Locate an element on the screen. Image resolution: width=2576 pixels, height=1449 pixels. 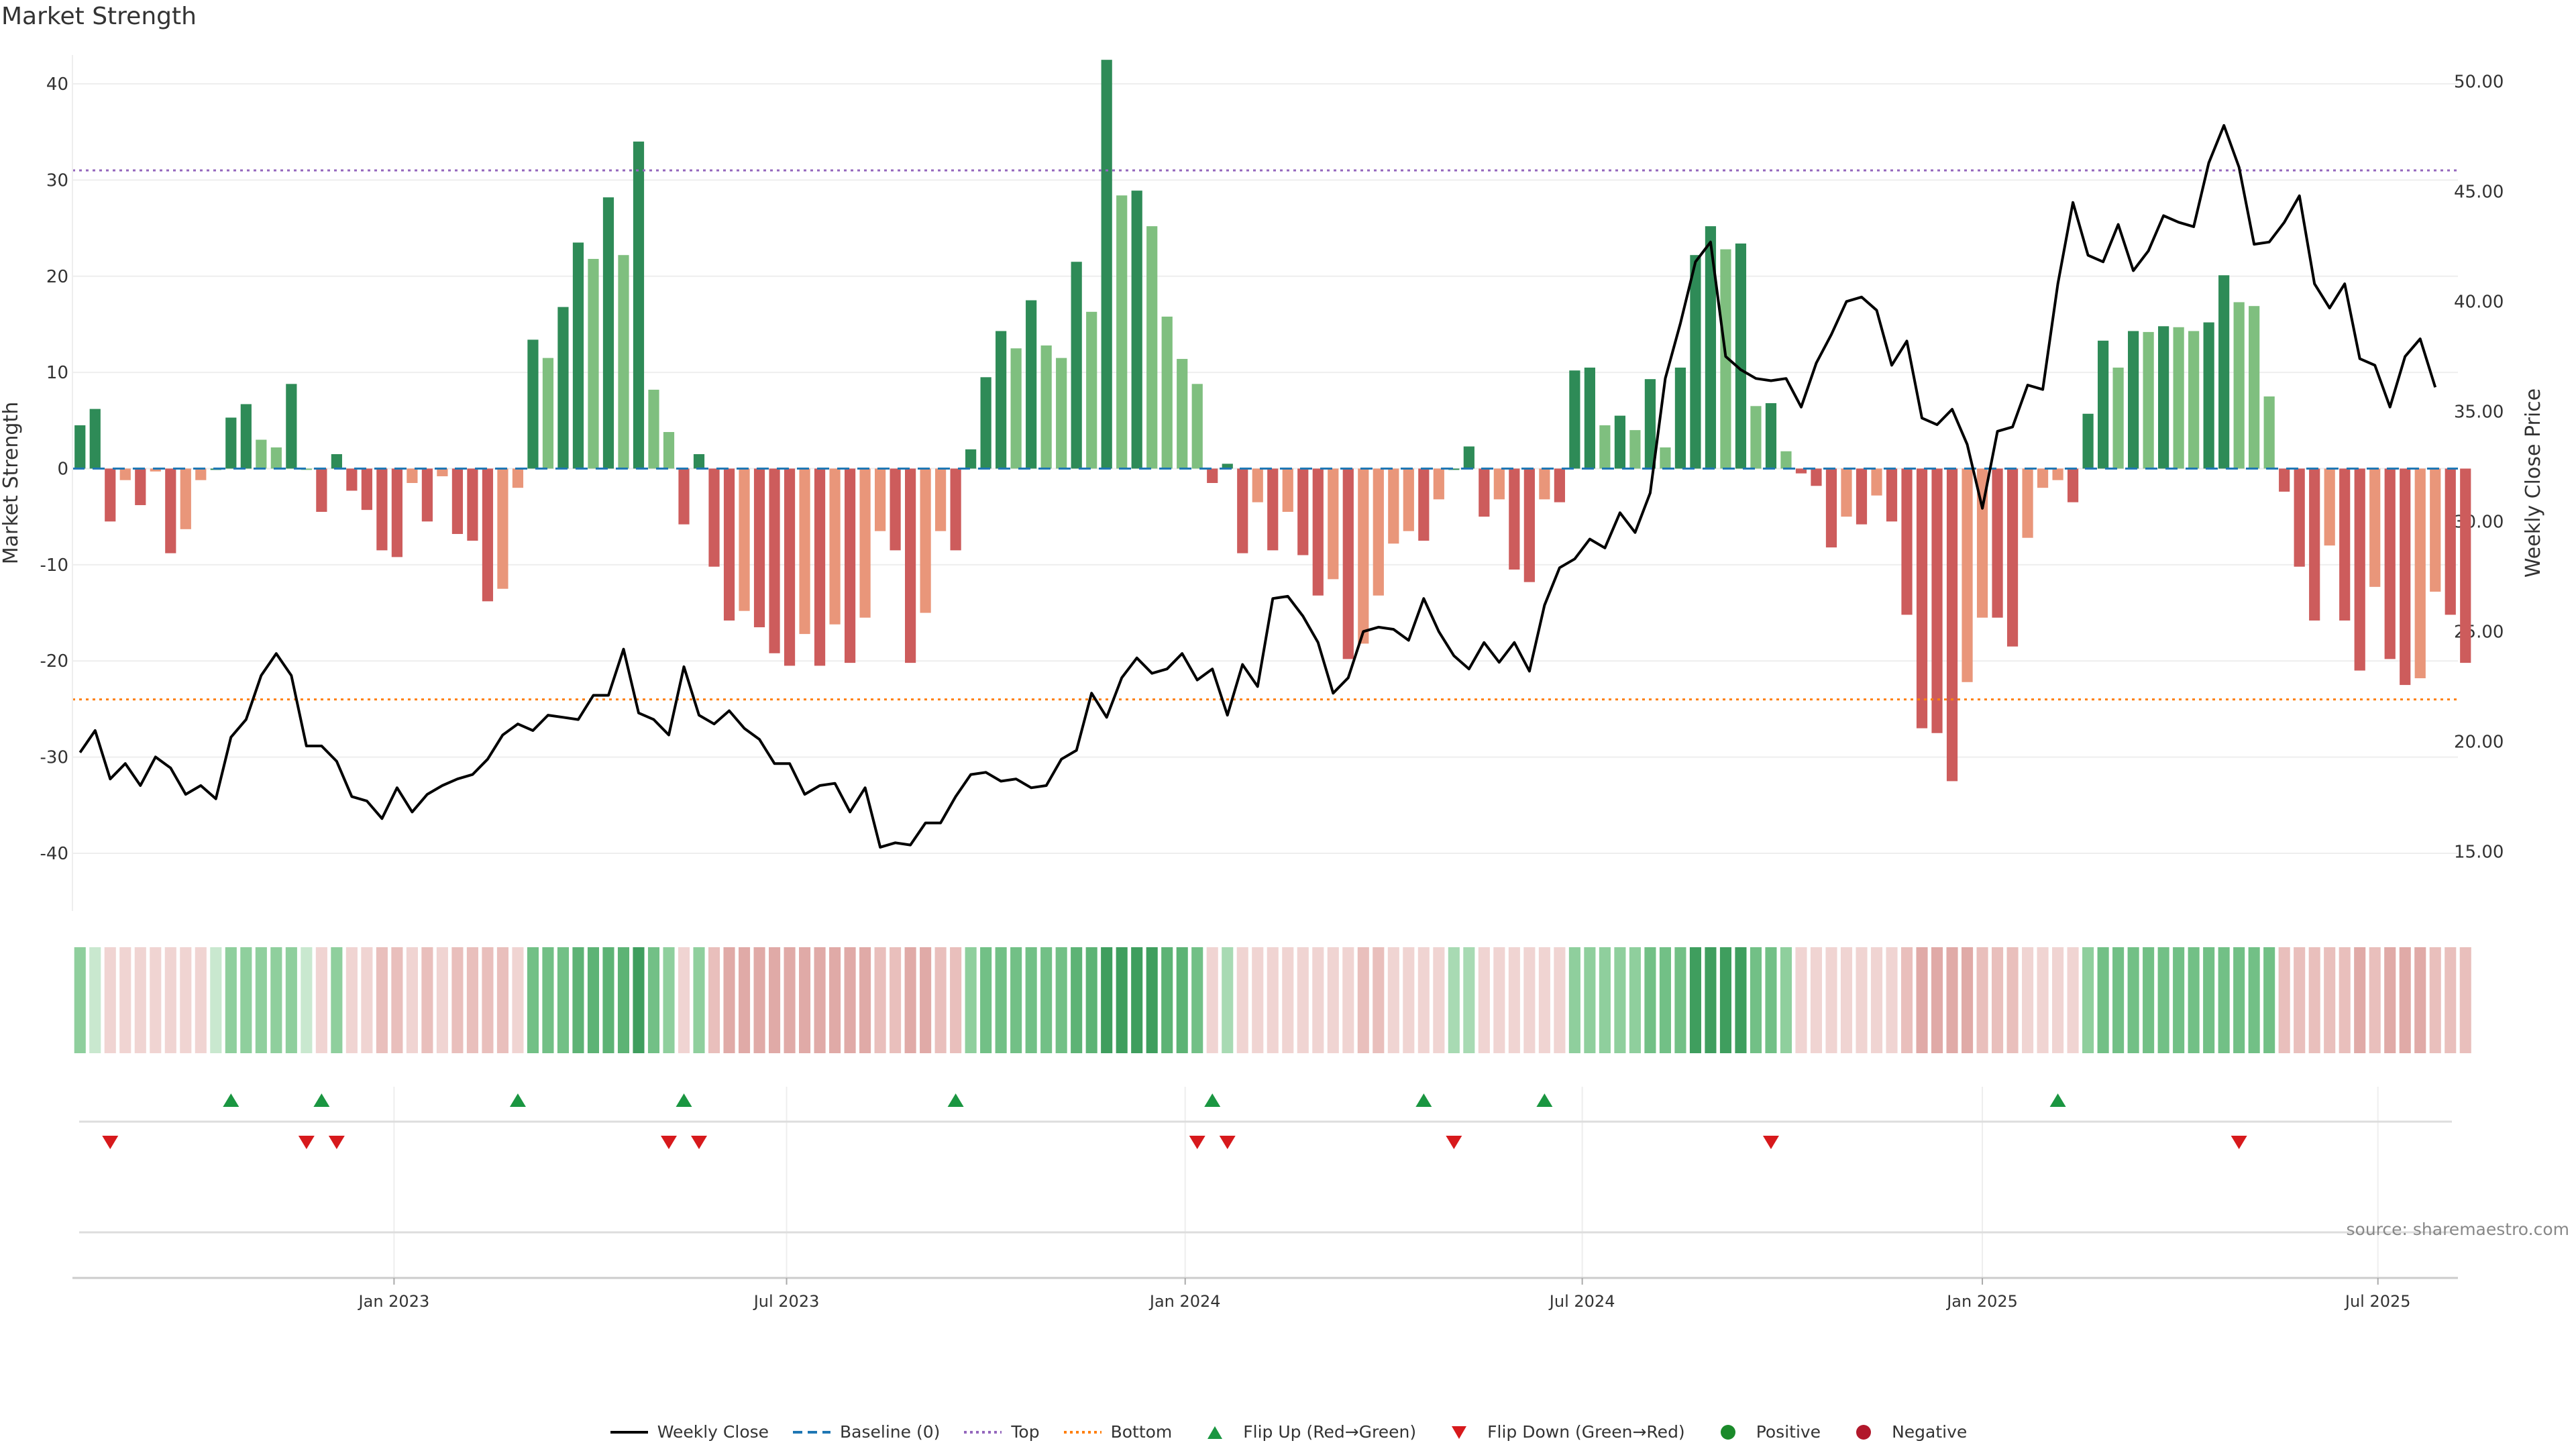
legend-label: Flip Down (Green→Red) is located at coordinates (1586, 1432).